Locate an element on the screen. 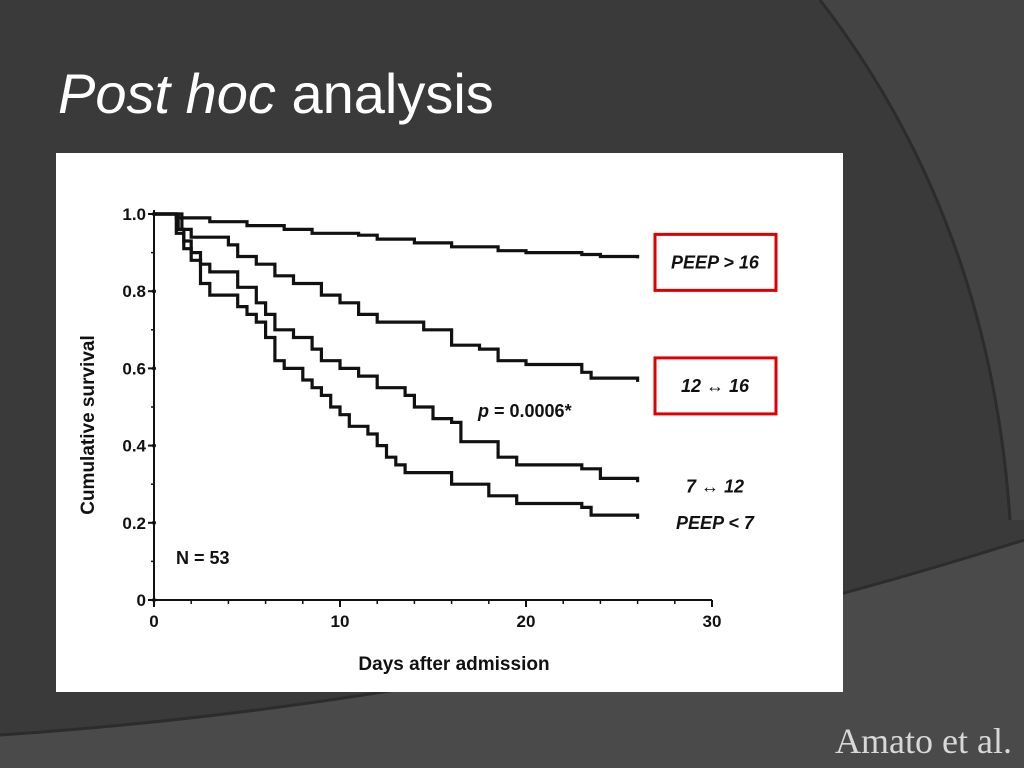  series-label-text: 7 ↔ 12 is located at coordinates (715, 486).